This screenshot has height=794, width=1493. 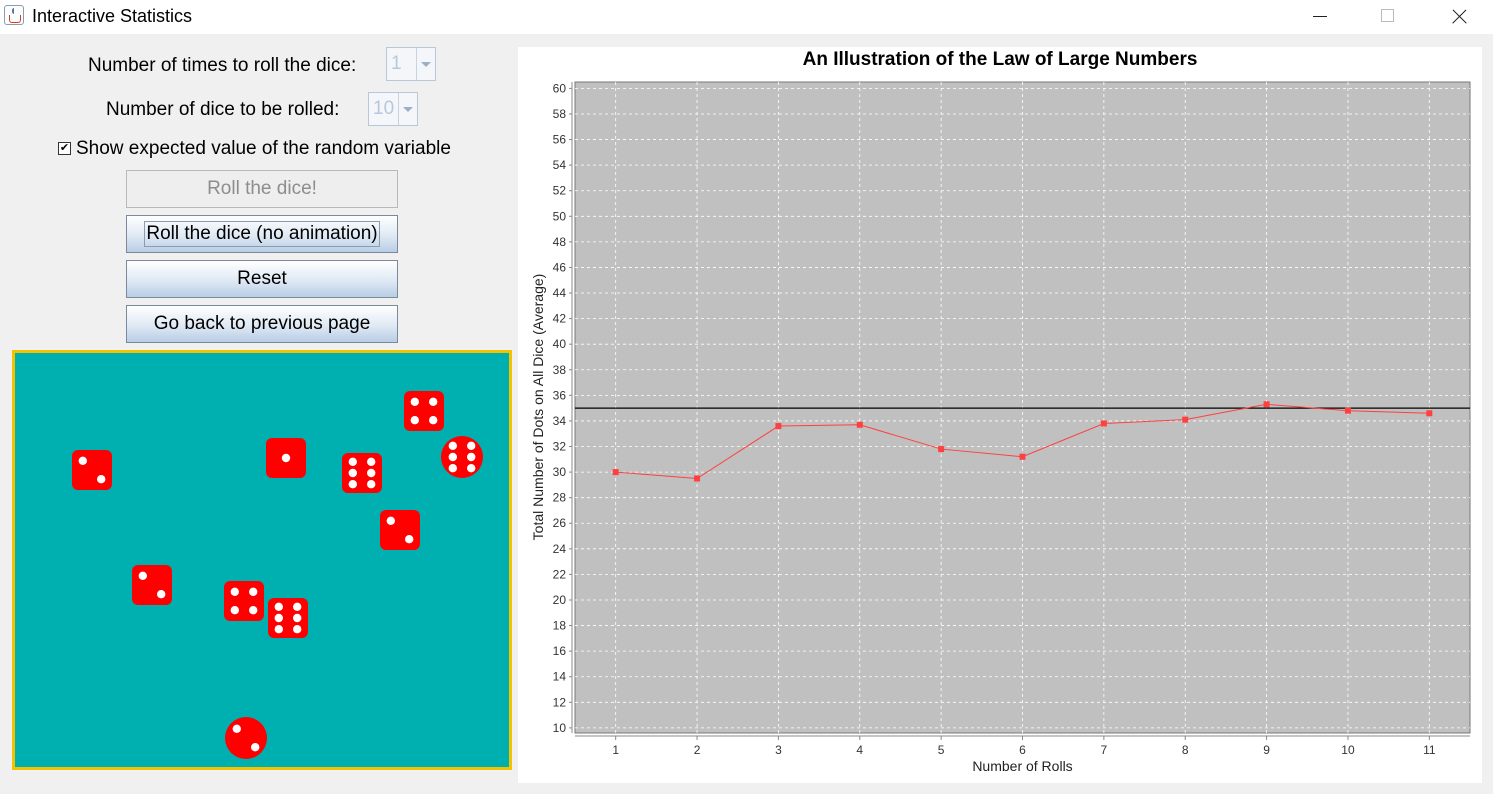 I want to click on dice-canvas, so click(x=277, y=575).